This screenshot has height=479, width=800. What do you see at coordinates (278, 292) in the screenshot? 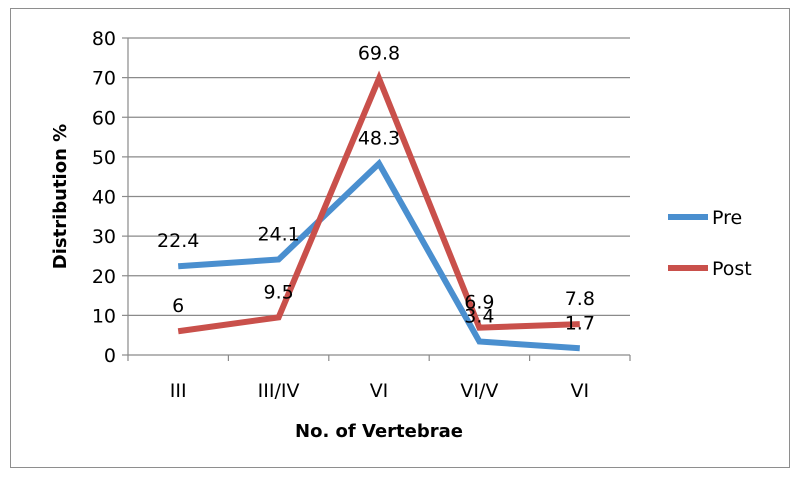
I see `data-label-post: 9.5` at bounding box center [278, 292].